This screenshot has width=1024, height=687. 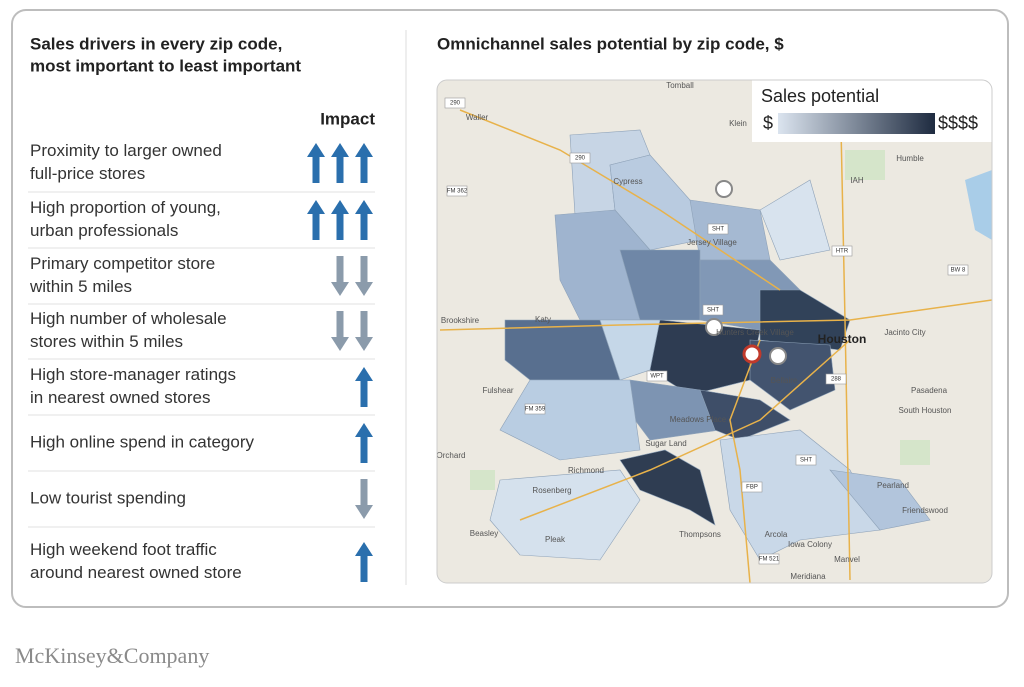 What do you see at coordinates (80, 286) in the screenshot?
I see `row-label: within 5 miles` at bounding box center [80, 286].